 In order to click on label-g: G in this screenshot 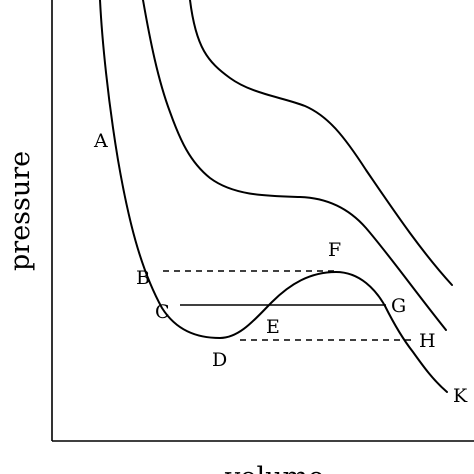, I will do `click(398, 306)`.